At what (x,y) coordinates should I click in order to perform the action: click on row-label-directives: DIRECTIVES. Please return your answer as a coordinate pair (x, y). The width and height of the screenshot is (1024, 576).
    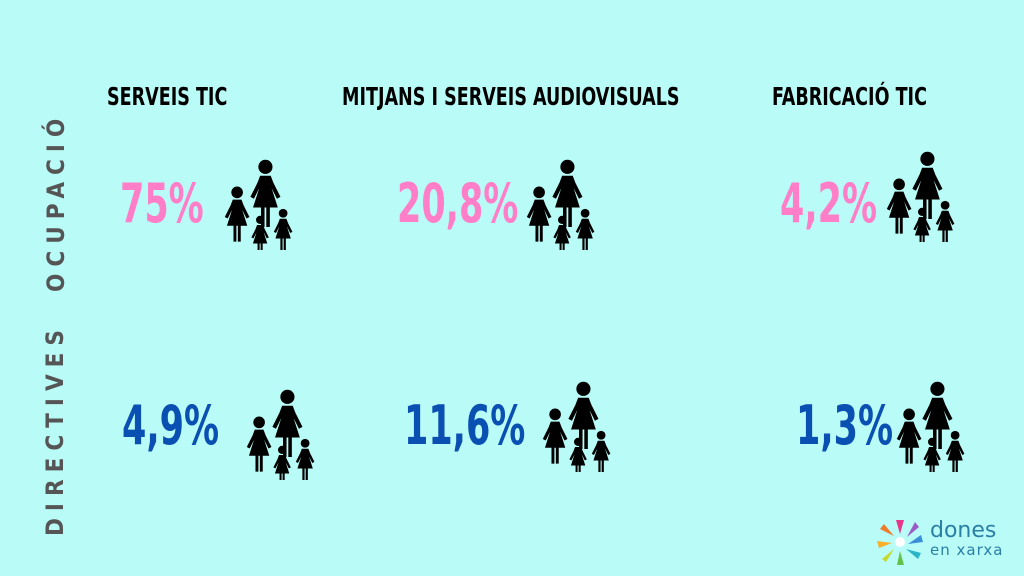
    Looking at the image, I should click on (55, 429).